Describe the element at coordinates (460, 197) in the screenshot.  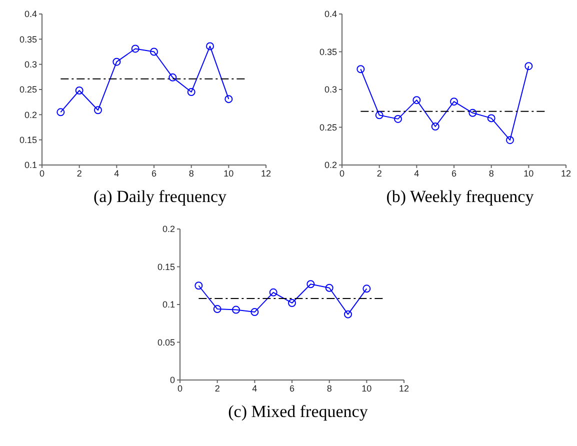
I see `text: (b) Weekly frequency` at that location.